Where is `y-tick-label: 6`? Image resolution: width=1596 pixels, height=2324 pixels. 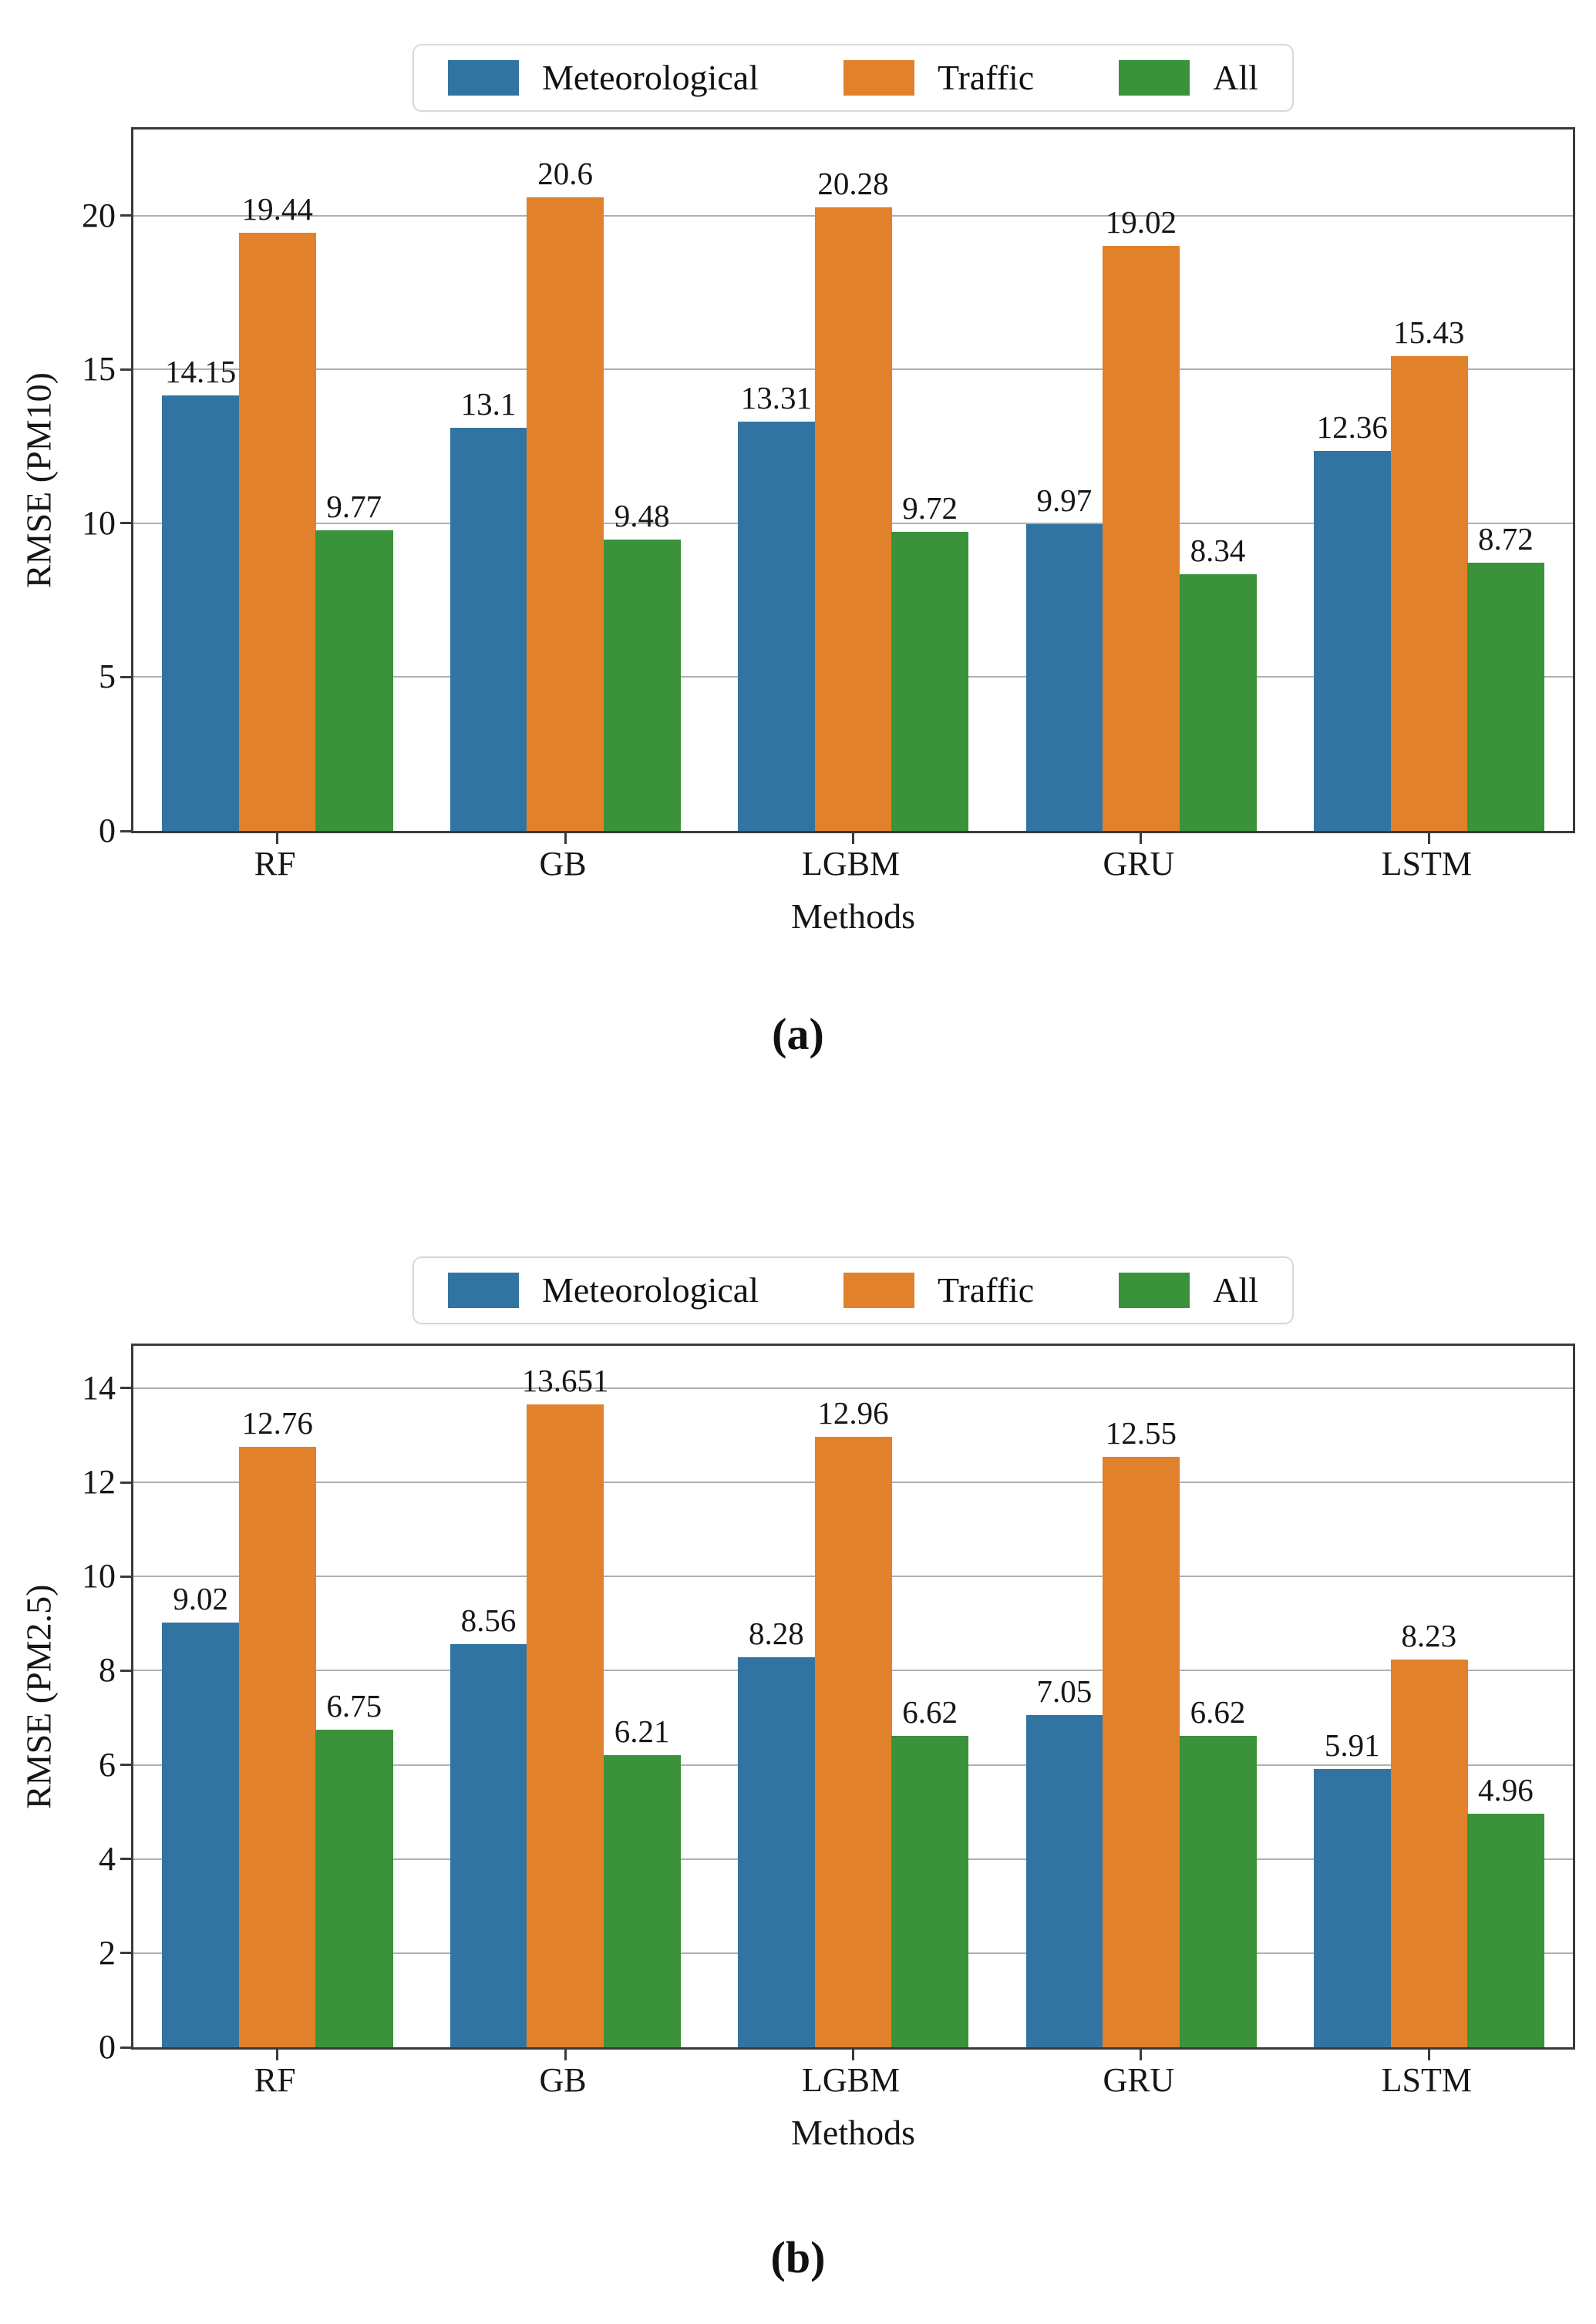 y-tick-label: 6 is located at coordinates (108, 1764).